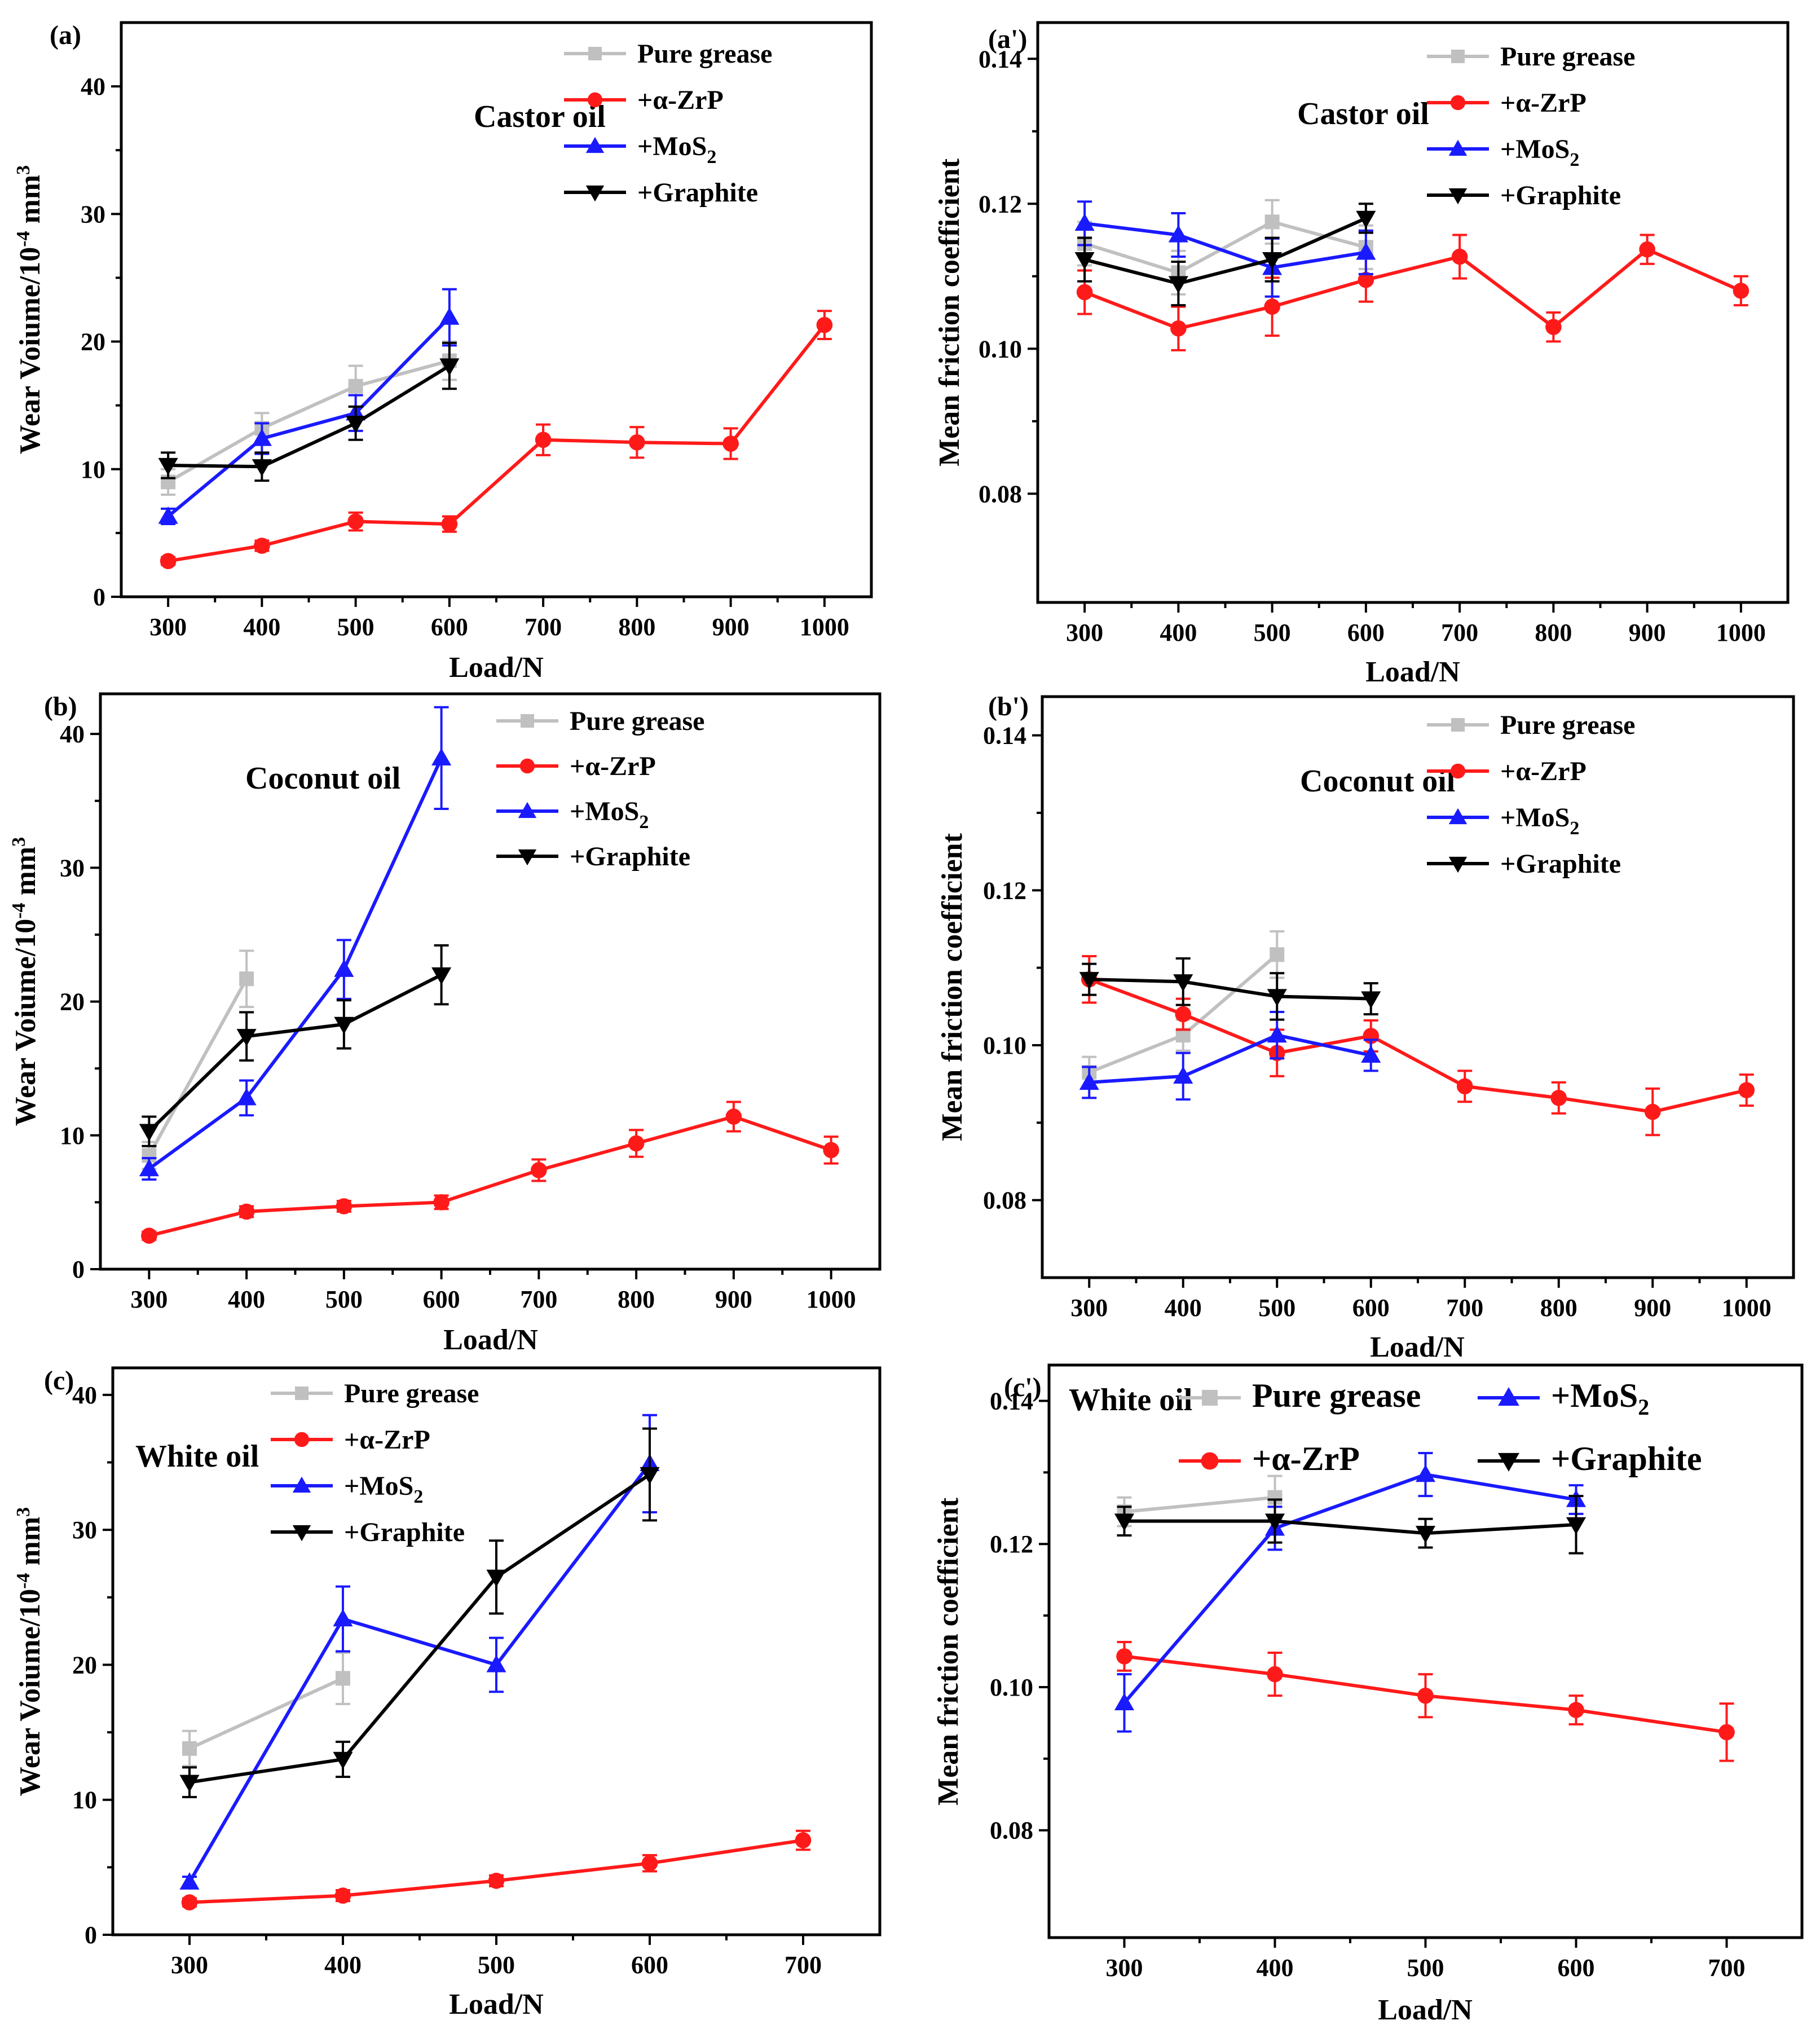 The image size is (1820, 2038). I want to click on y-tick-label: 10, so click(72, 1136).